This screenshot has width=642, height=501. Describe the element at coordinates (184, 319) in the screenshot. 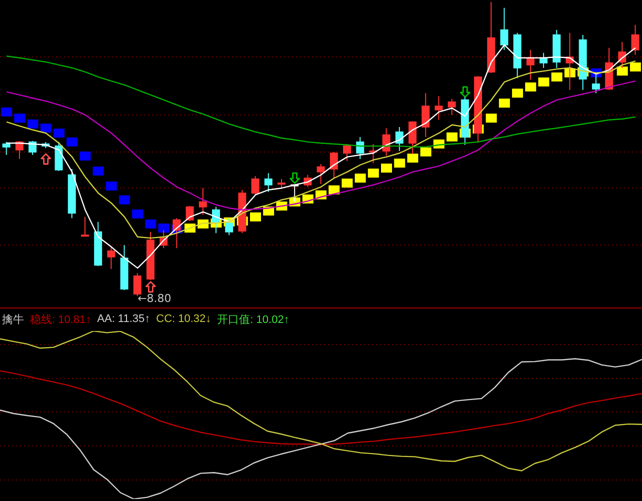

I see `text: CC: 10.32↓` at that location.